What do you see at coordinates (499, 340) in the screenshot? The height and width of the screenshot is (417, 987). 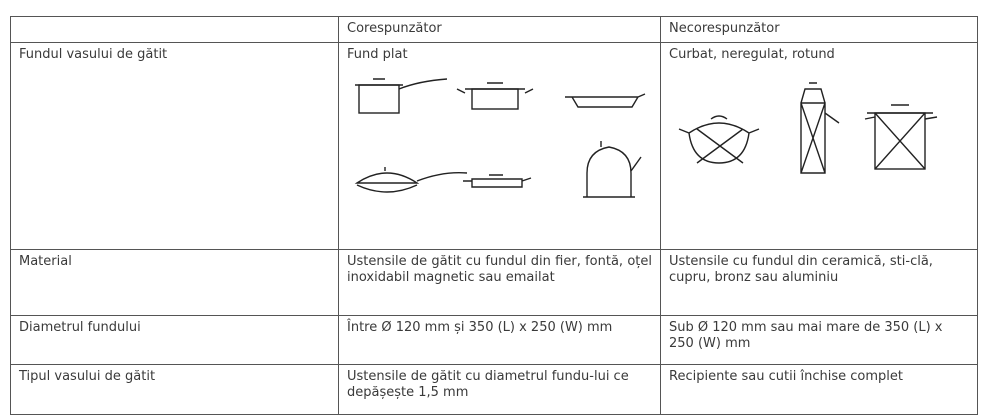 I see `cell: Între Ø 120 mm și 350 (L) x 250 (W) mm` at bounding box center [499, 340].